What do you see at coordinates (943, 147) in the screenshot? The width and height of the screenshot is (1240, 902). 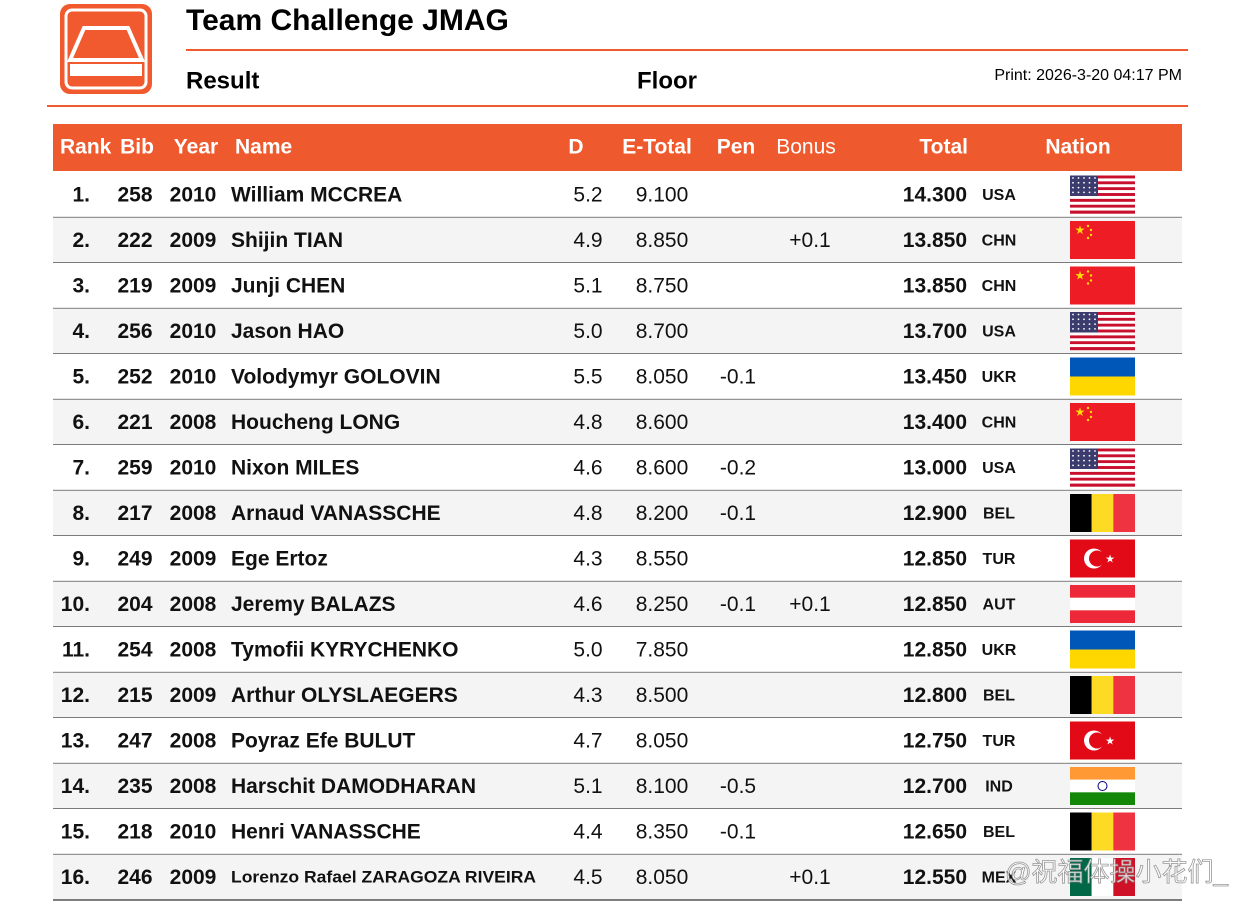 I see `column-header: Total` at bounding box center [943, 147].